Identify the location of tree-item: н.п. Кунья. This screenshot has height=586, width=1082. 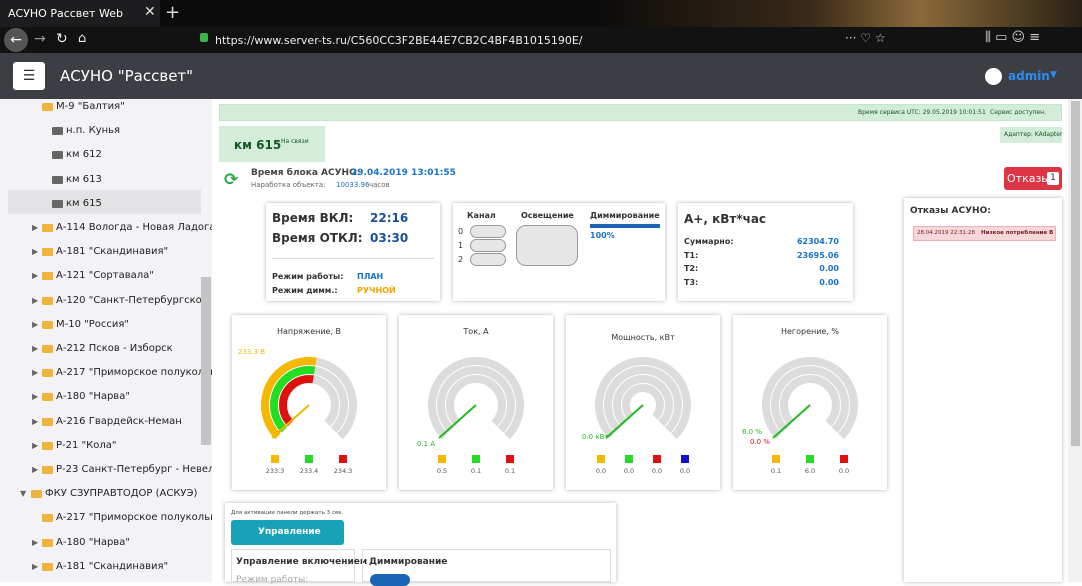
(93, 131).